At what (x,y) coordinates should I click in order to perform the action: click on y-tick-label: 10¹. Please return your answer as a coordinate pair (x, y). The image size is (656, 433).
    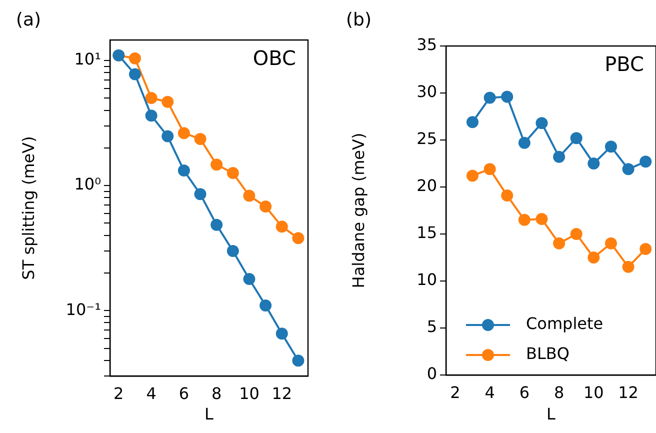
    Looking at the image, I should click on (87, 59).